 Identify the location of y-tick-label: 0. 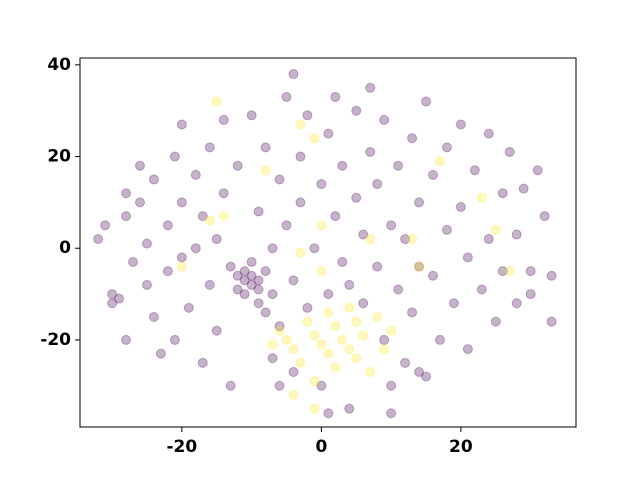
(65, 248).